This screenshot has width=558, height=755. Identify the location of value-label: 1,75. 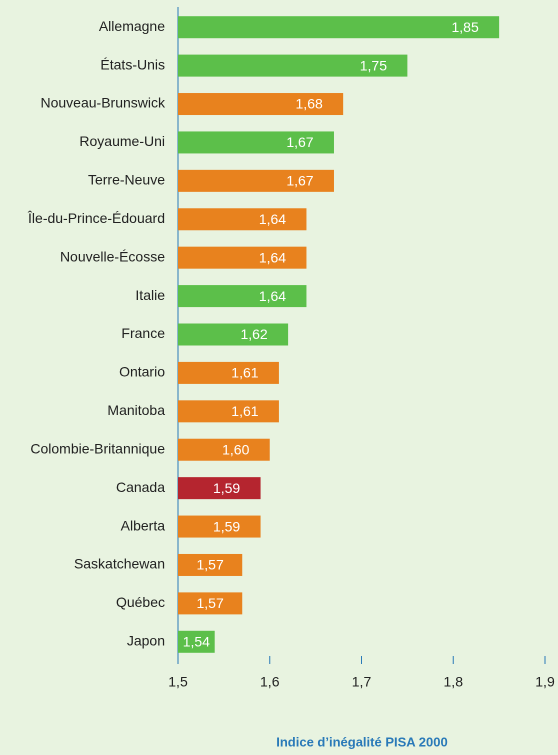
(373, 65).